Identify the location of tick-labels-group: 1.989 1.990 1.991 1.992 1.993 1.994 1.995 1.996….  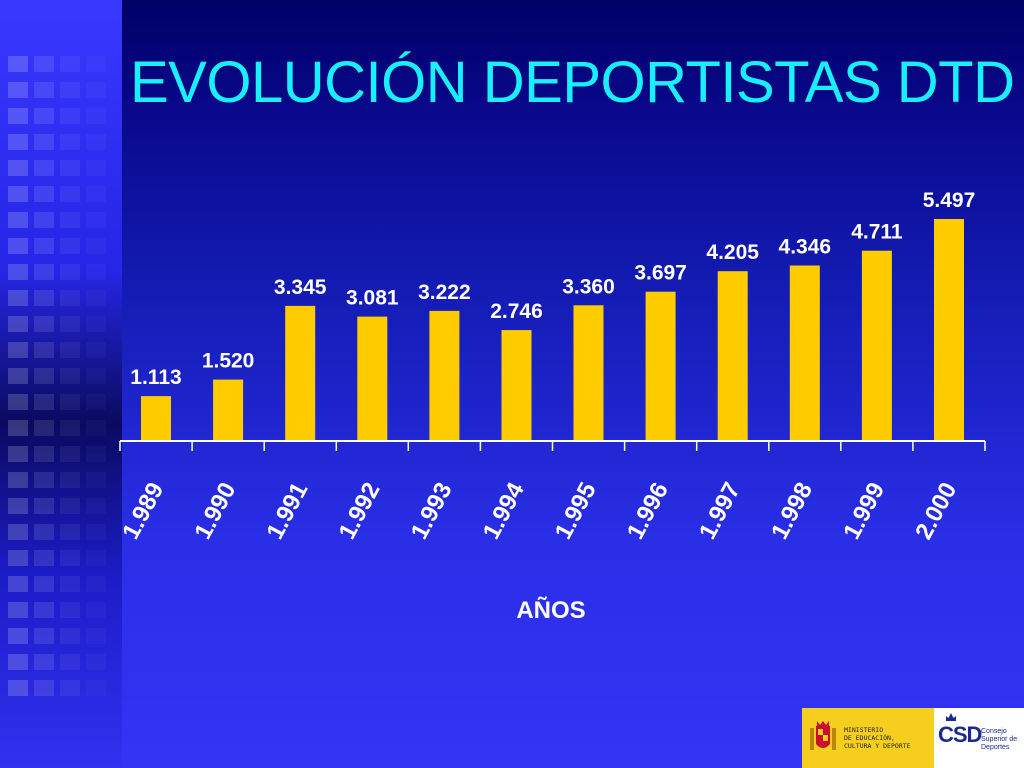
(539, 511).